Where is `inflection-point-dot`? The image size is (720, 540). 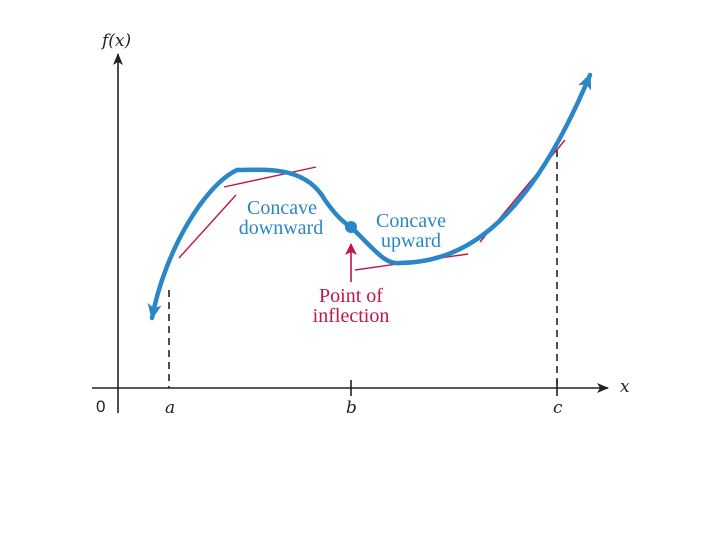 inflection-point-dot is located at coordinates (351, 227).